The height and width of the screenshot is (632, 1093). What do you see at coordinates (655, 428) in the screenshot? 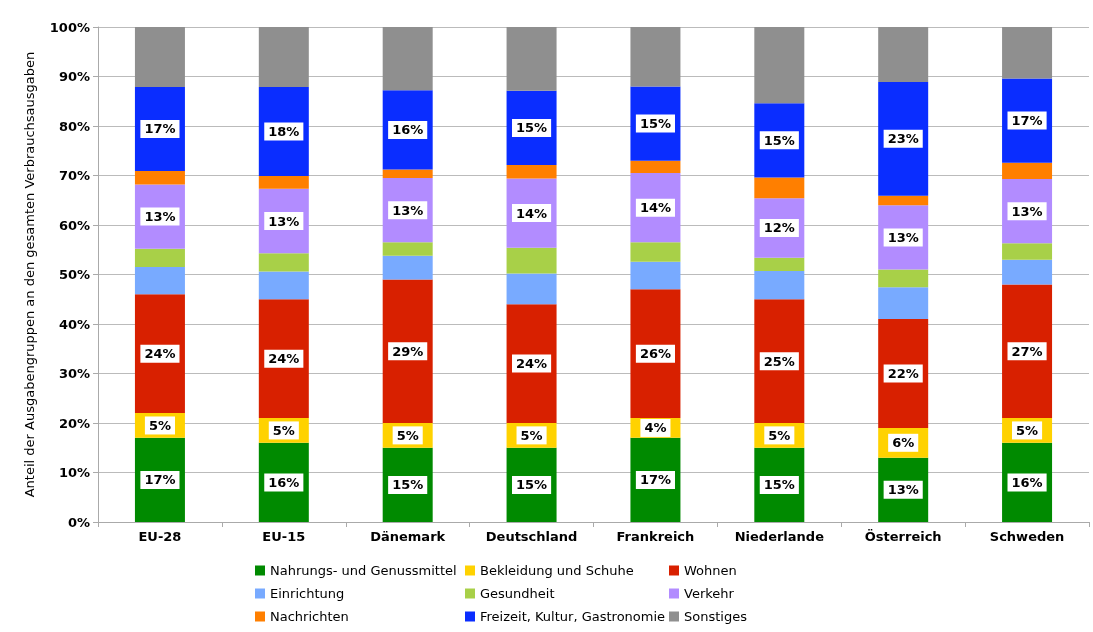
I see `data-label: 4%` at bounding box center [655, 428].